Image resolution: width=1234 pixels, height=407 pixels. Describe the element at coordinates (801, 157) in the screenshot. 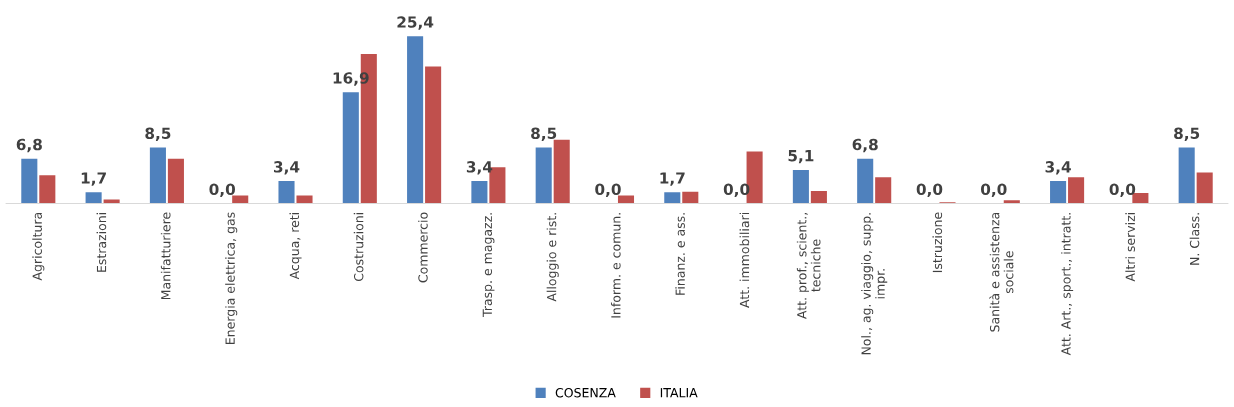

I see `data-label: 5,1` at that location.